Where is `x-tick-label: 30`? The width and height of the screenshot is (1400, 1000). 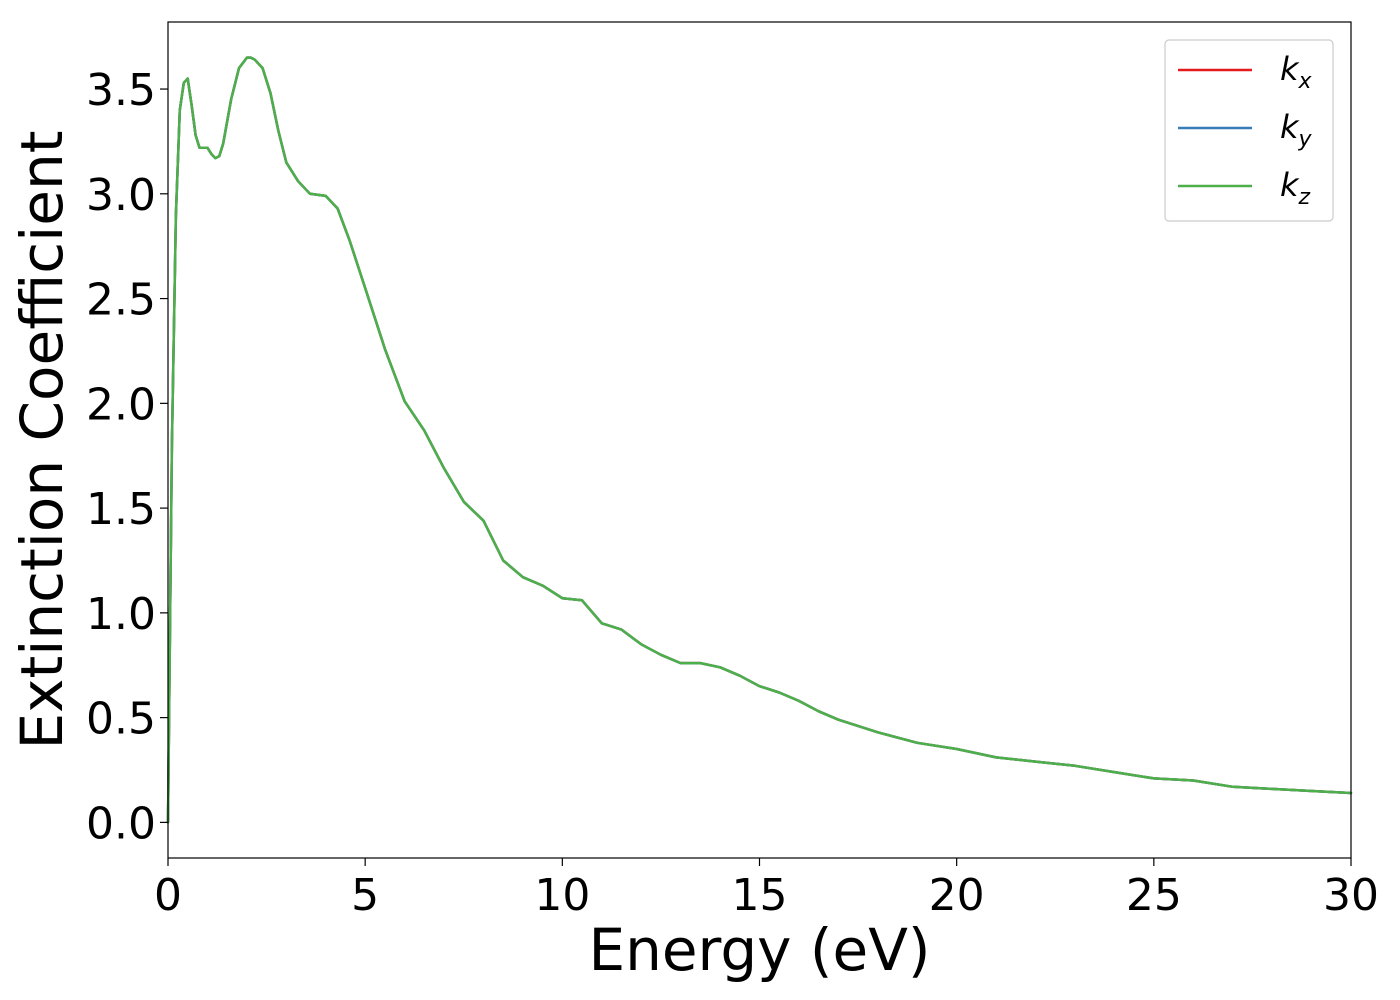
x-tick-label: 30 is located at coordinates (1351, 895).